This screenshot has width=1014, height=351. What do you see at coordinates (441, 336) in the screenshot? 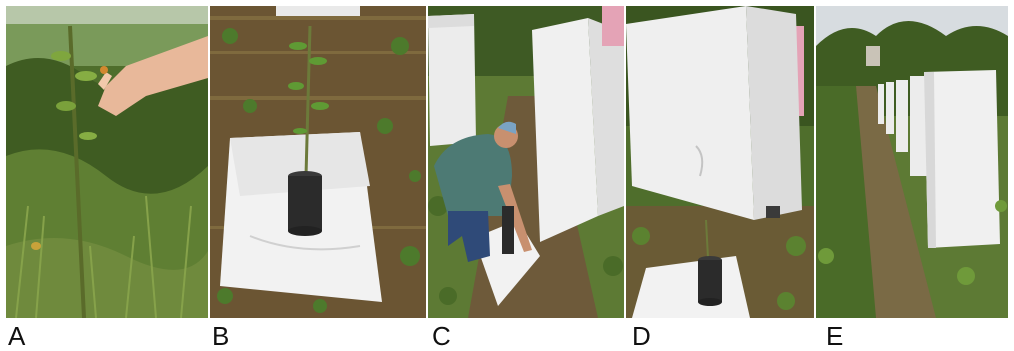
I see `panel-label-c: C` at bounding box center [441, 336].